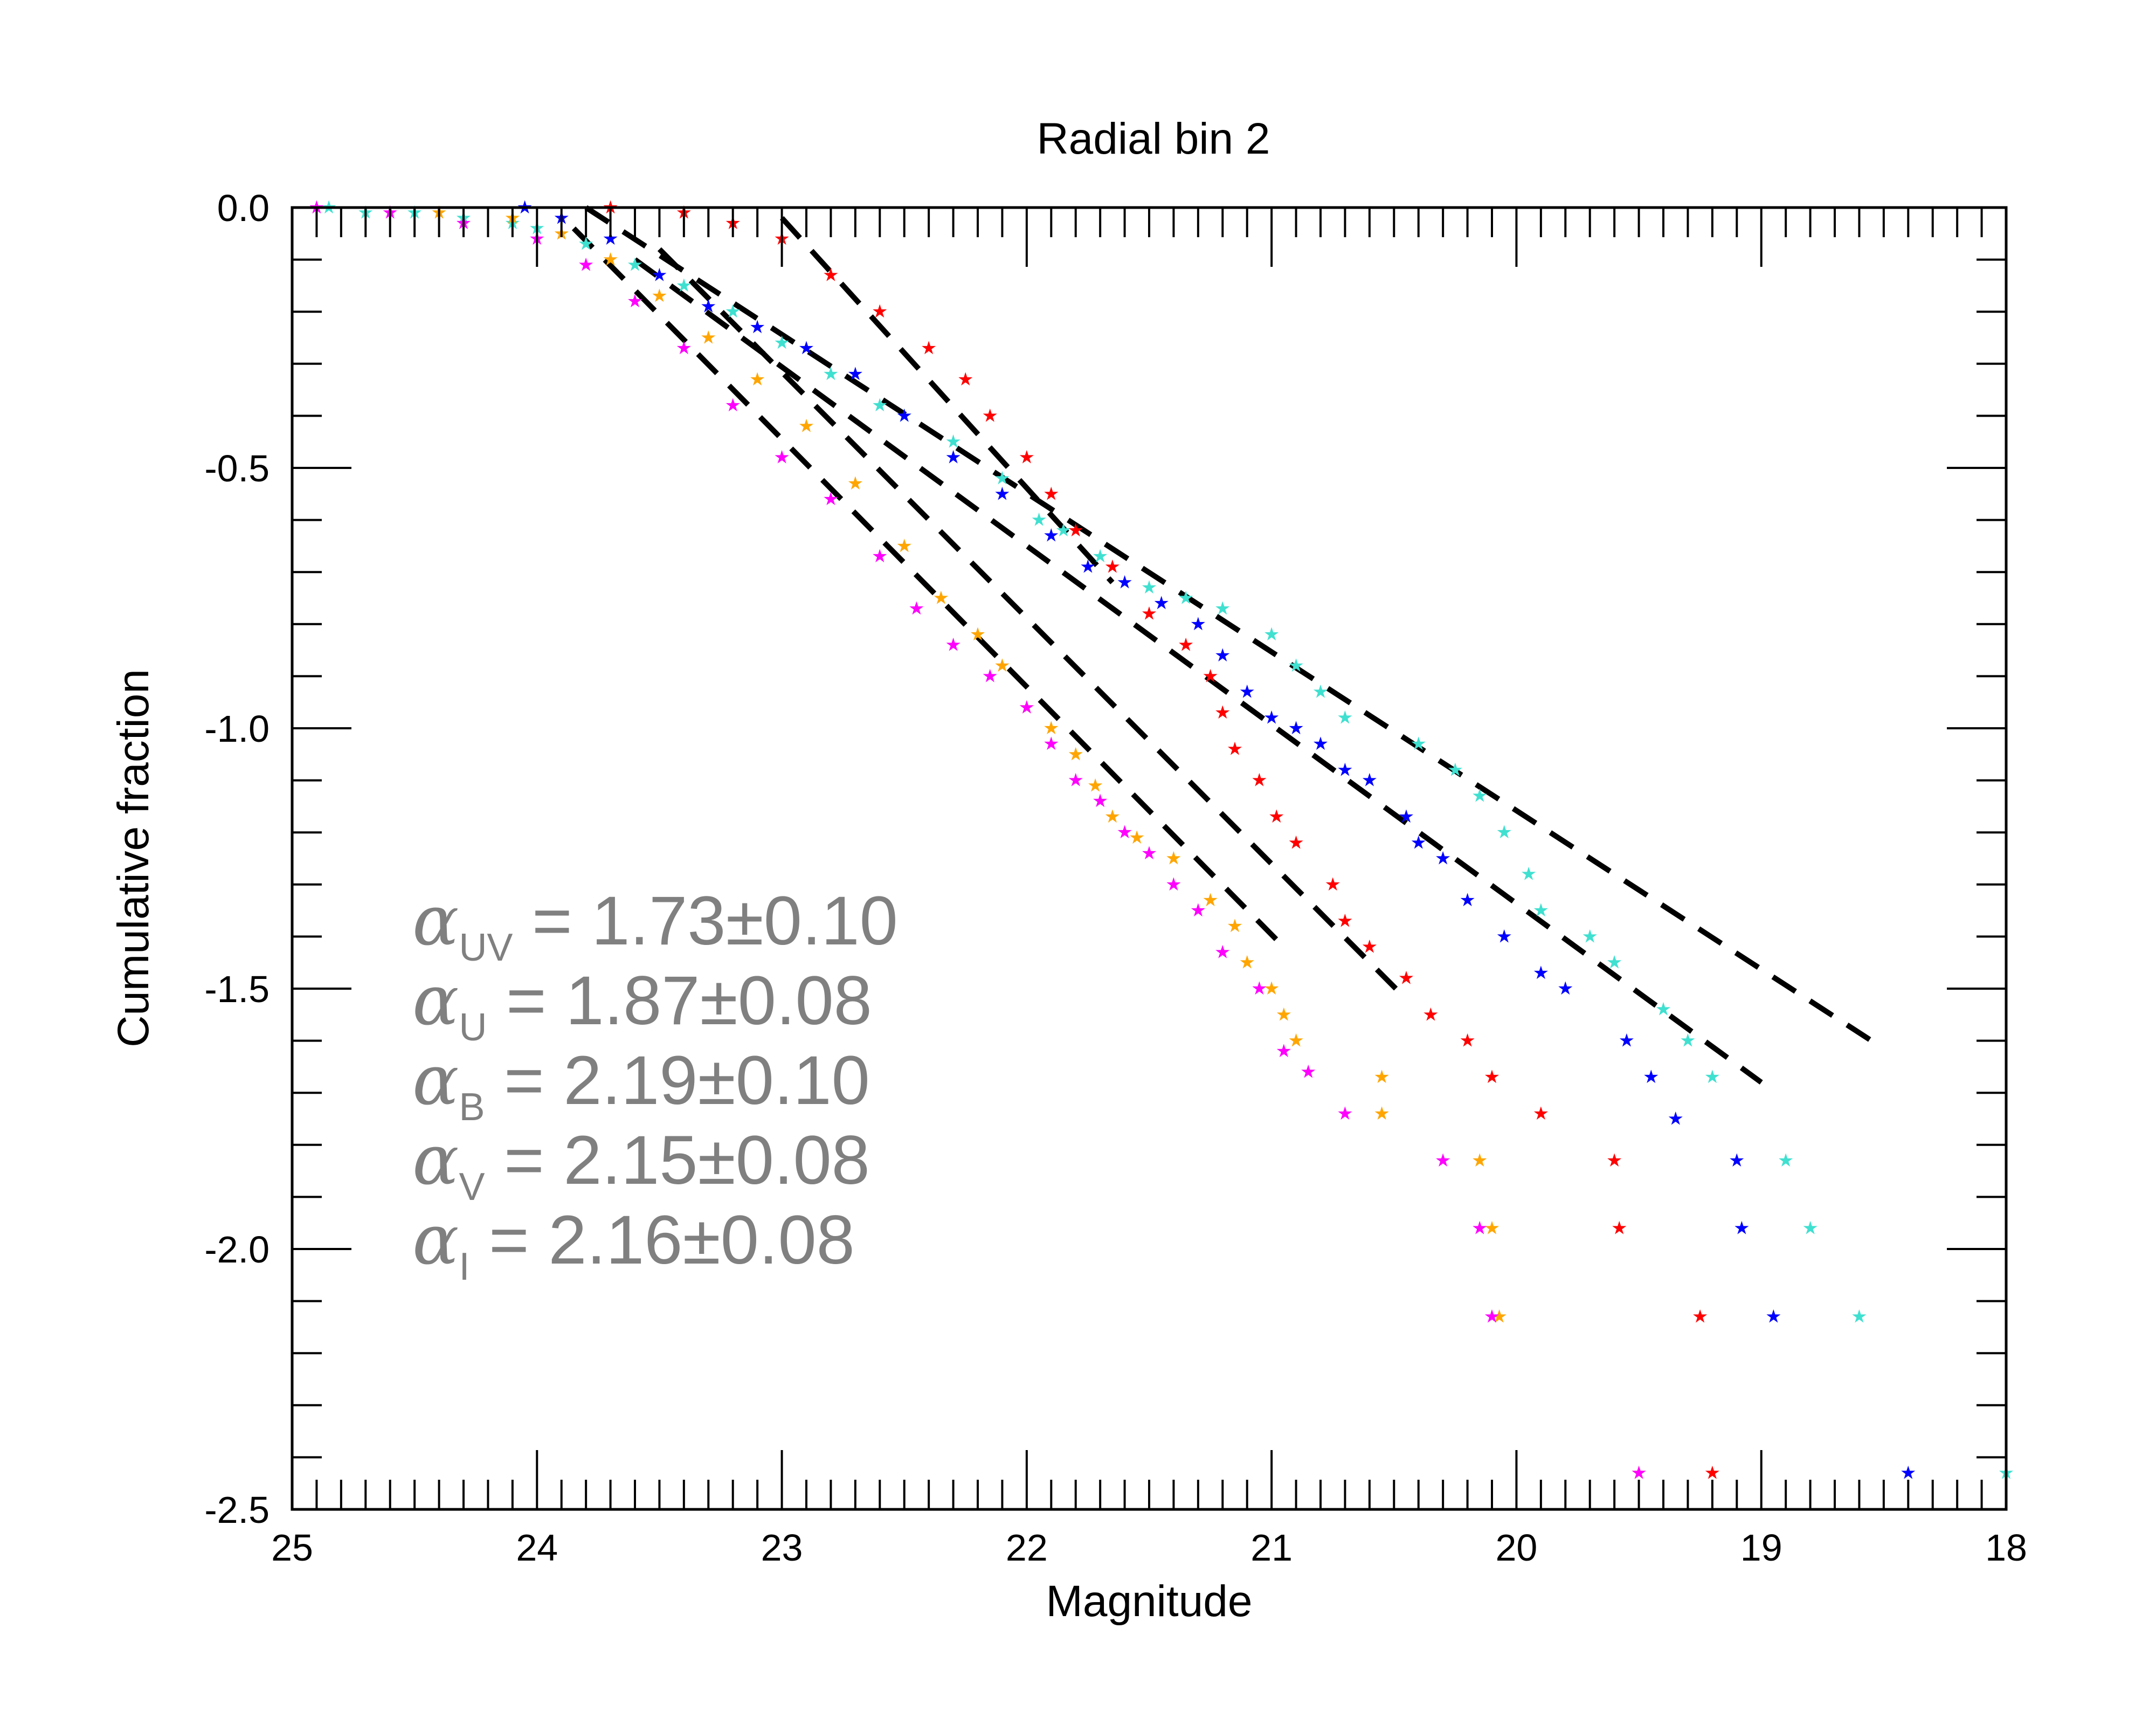 The image size is (2156, 1725). What do you see at coordinates (1149, 1601) in the screenshot?
I see `x-axis-title: Magnitude` at bounding box center [1149, 1601].